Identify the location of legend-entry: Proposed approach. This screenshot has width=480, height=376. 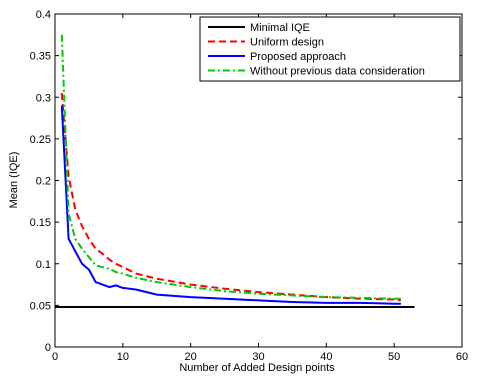
(298, 57).